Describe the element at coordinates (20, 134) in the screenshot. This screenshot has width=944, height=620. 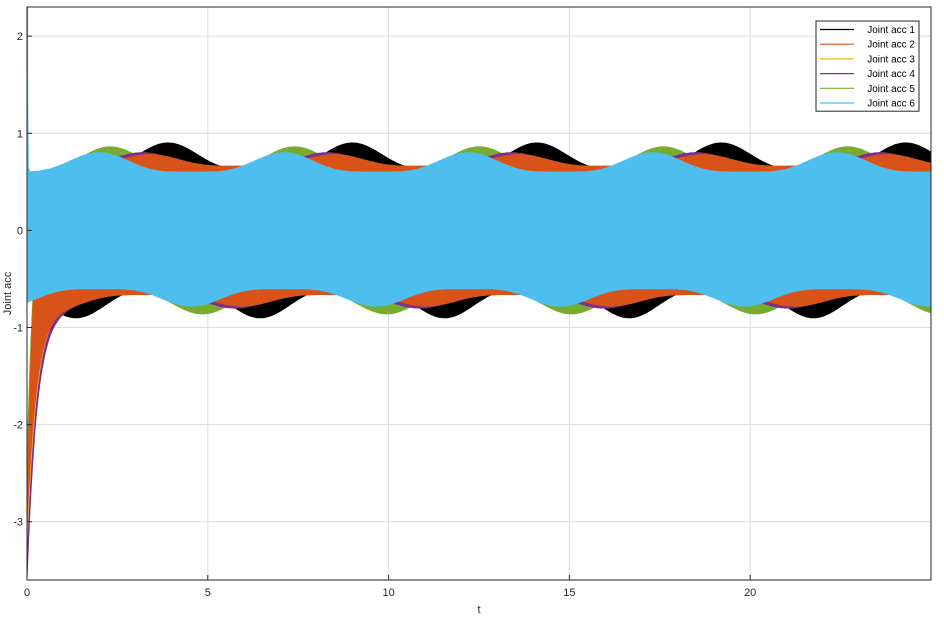
I see `y-tick-label: 1` at that location.